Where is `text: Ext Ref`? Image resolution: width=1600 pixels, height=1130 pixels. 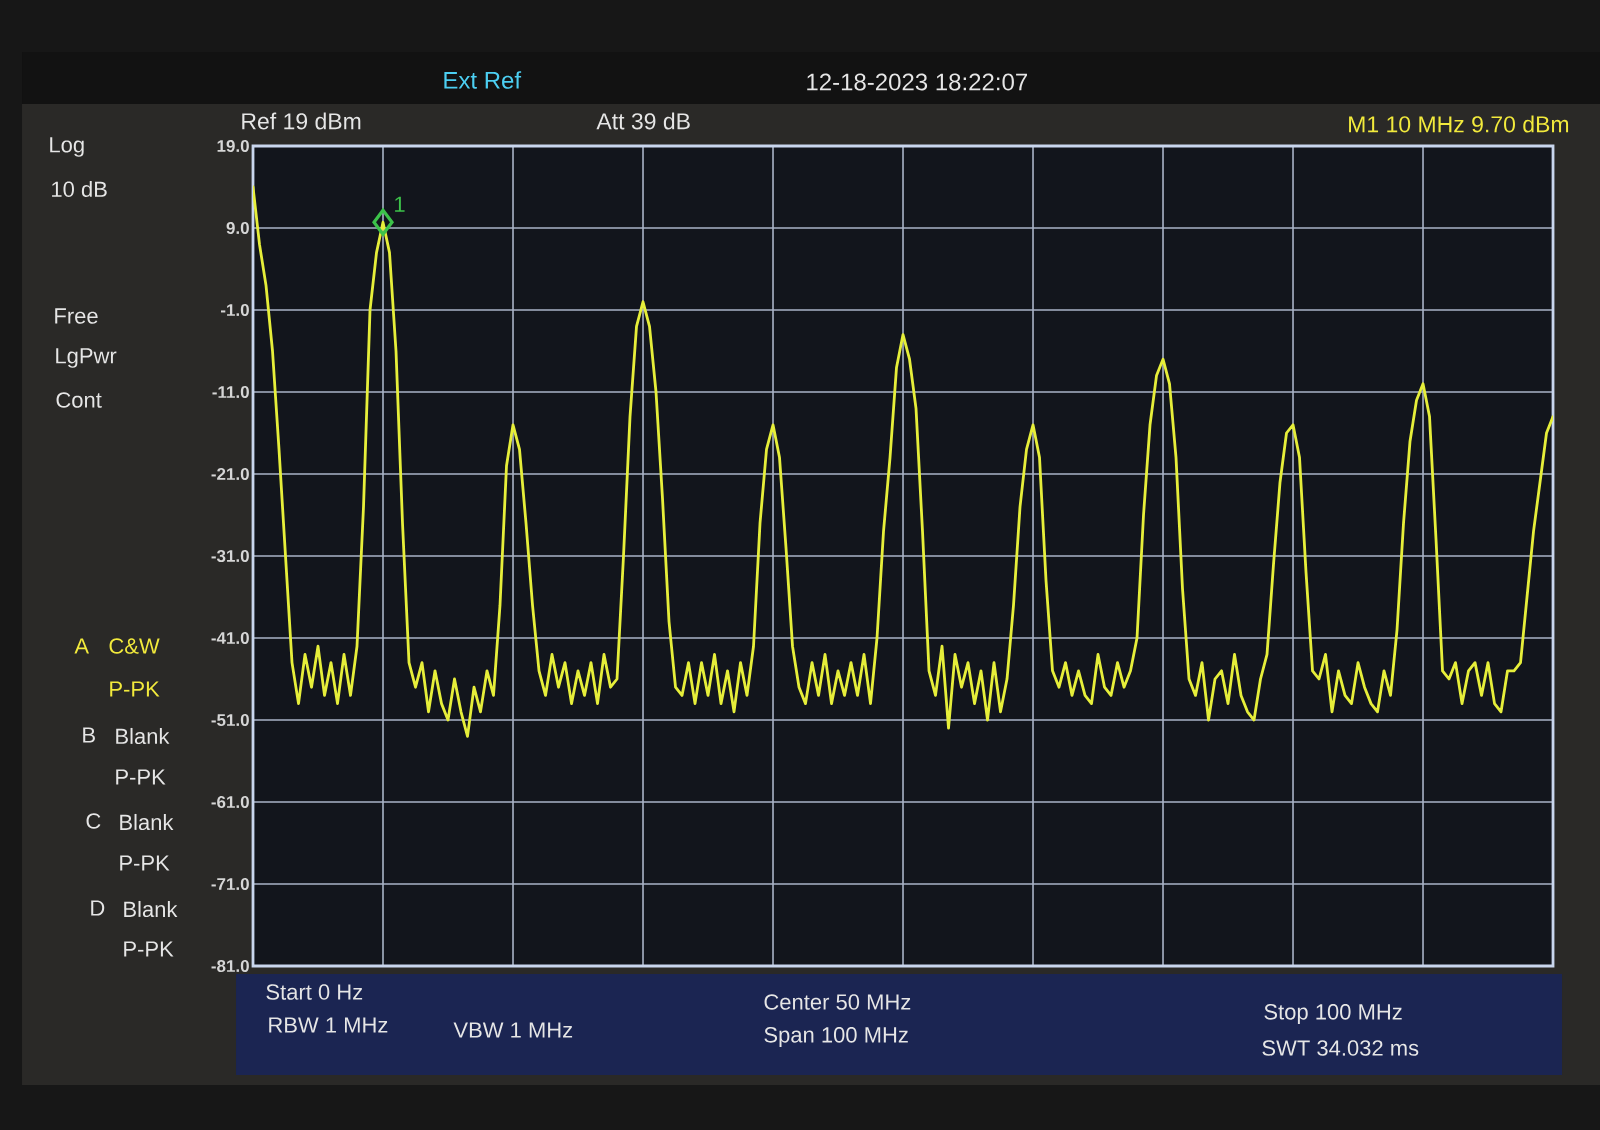 text: Ext Ref is located at coordinates (483, 80).